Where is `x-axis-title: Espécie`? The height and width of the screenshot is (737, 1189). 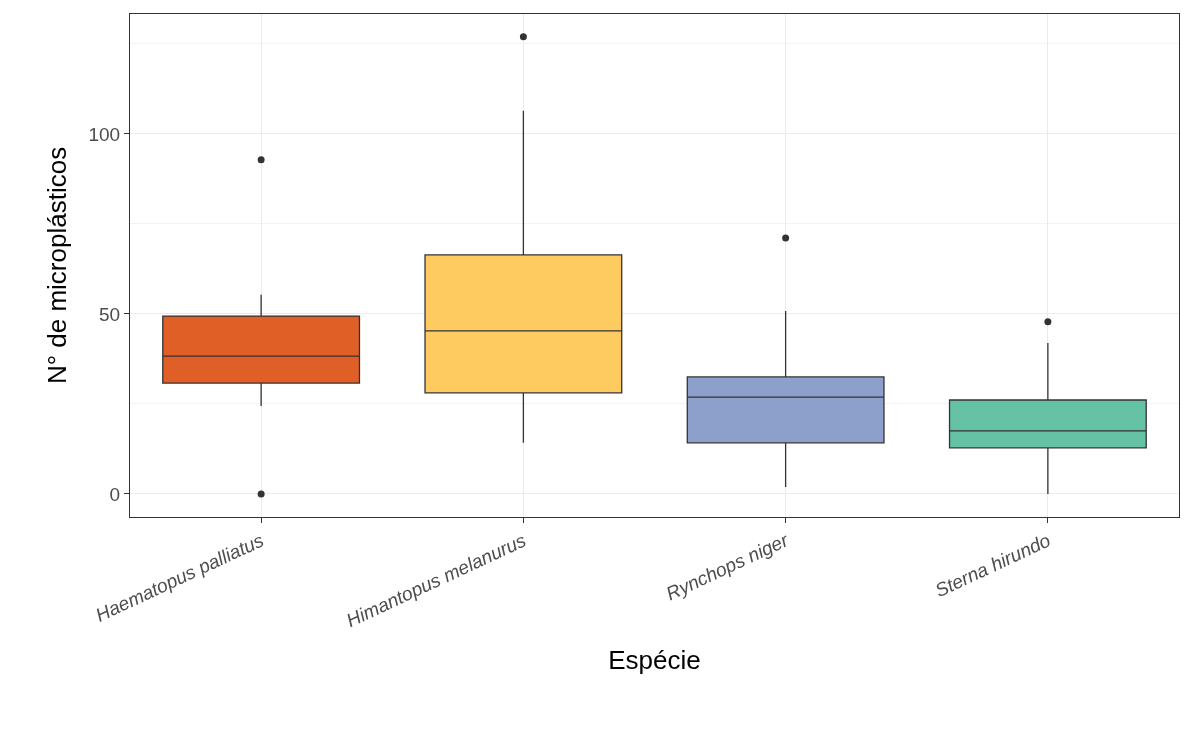 x-axis-title: Espécie is located at coordinates (654, 659).